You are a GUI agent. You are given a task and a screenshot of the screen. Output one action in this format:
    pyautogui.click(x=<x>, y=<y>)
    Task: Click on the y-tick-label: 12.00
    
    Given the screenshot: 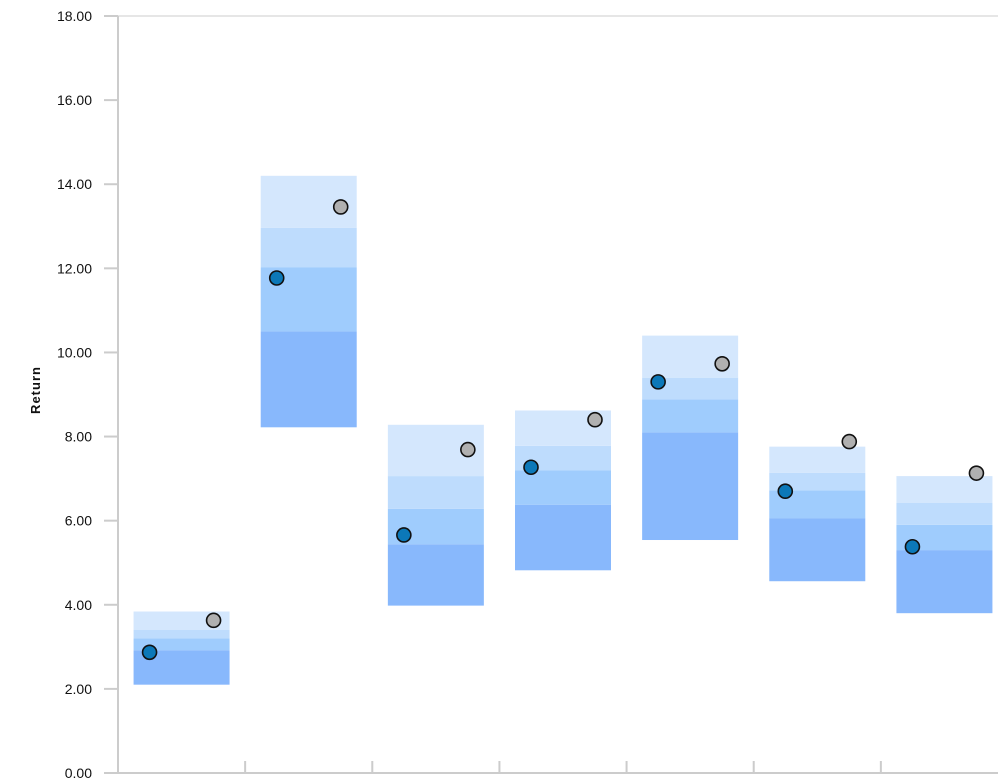 What is the action you would take?
    pyautogui.click(x=74, y=268)
    